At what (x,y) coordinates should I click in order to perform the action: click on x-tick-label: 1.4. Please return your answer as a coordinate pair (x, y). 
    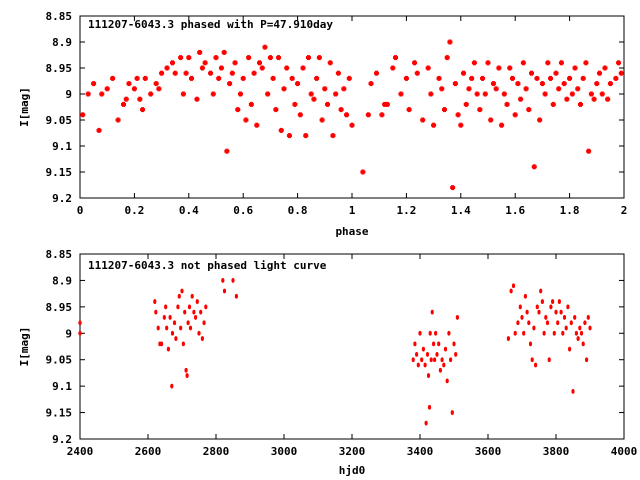
    Looking at the image, I should click on (461, 210).